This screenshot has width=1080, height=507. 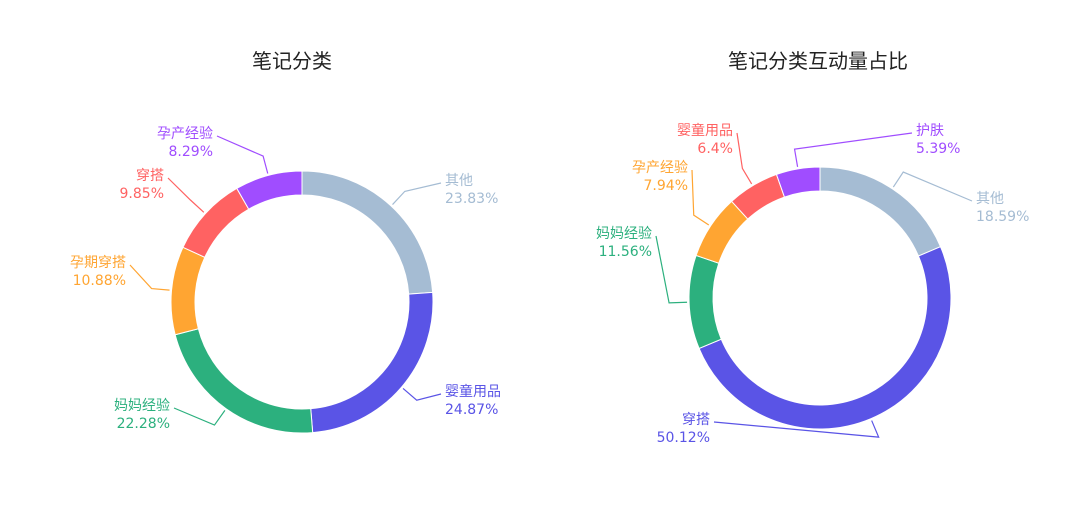 I want to click on slice-value-label: 50.12%, so click(x=683, y=438).